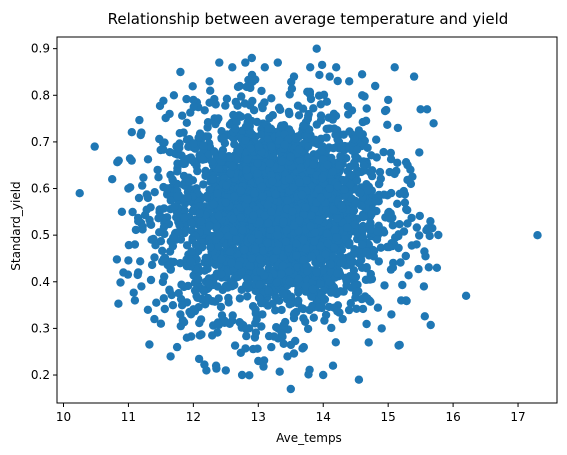 The height and width of the screenshot is (455, 567). I want to click on y-axis-label: Standard_yield, so click(16, 225).